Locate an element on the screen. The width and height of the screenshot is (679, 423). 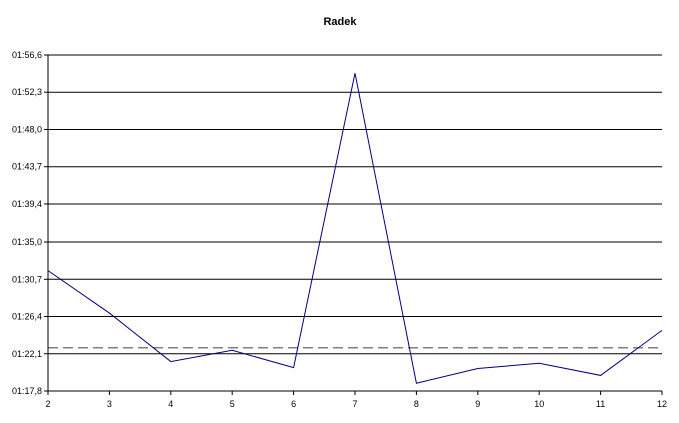
x-tick-label: 7 is located at coordinates (354, 404).